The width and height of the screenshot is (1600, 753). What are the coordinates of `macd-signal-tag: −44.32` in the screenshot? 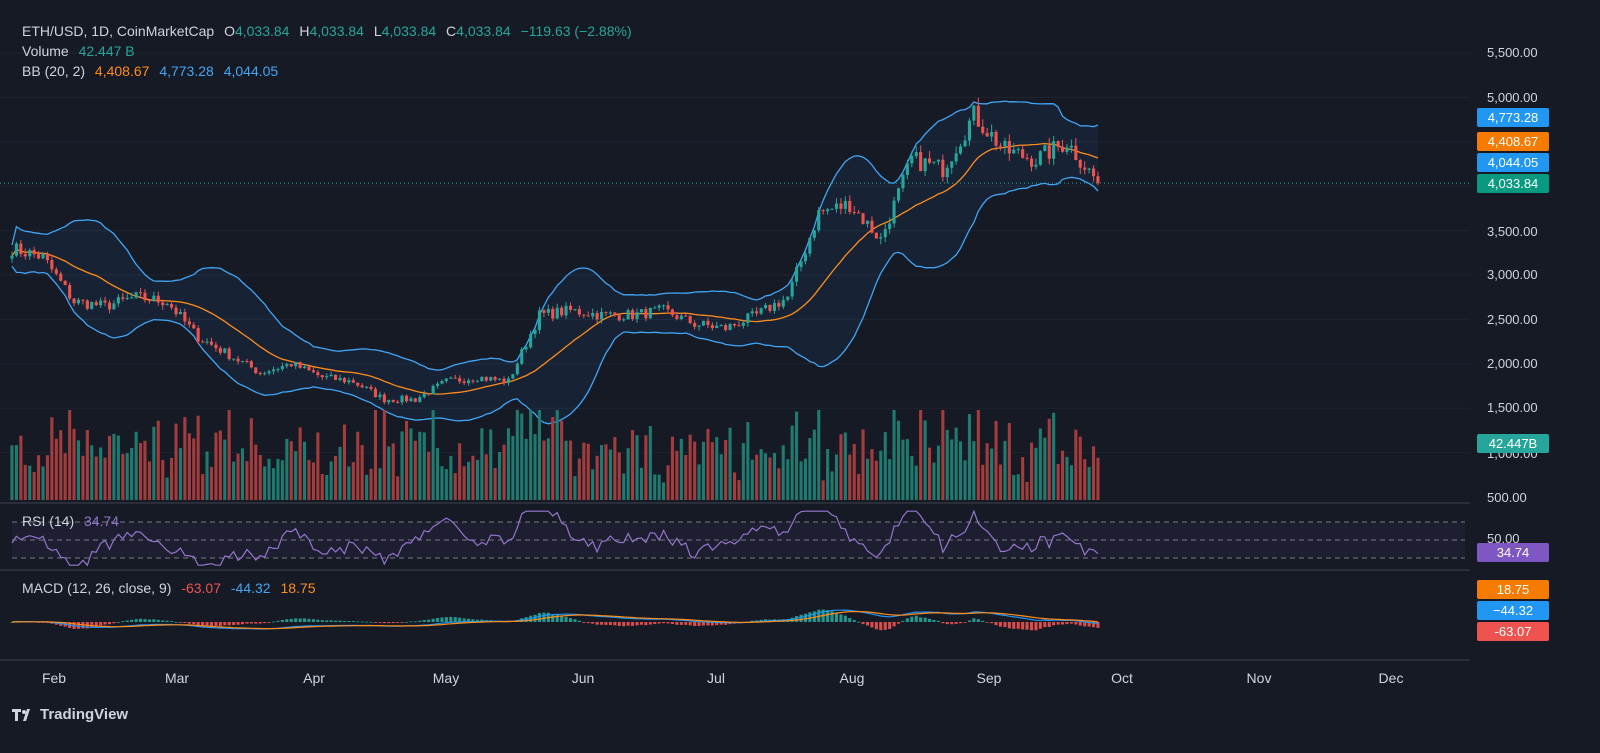 It's located at (1513, 610).